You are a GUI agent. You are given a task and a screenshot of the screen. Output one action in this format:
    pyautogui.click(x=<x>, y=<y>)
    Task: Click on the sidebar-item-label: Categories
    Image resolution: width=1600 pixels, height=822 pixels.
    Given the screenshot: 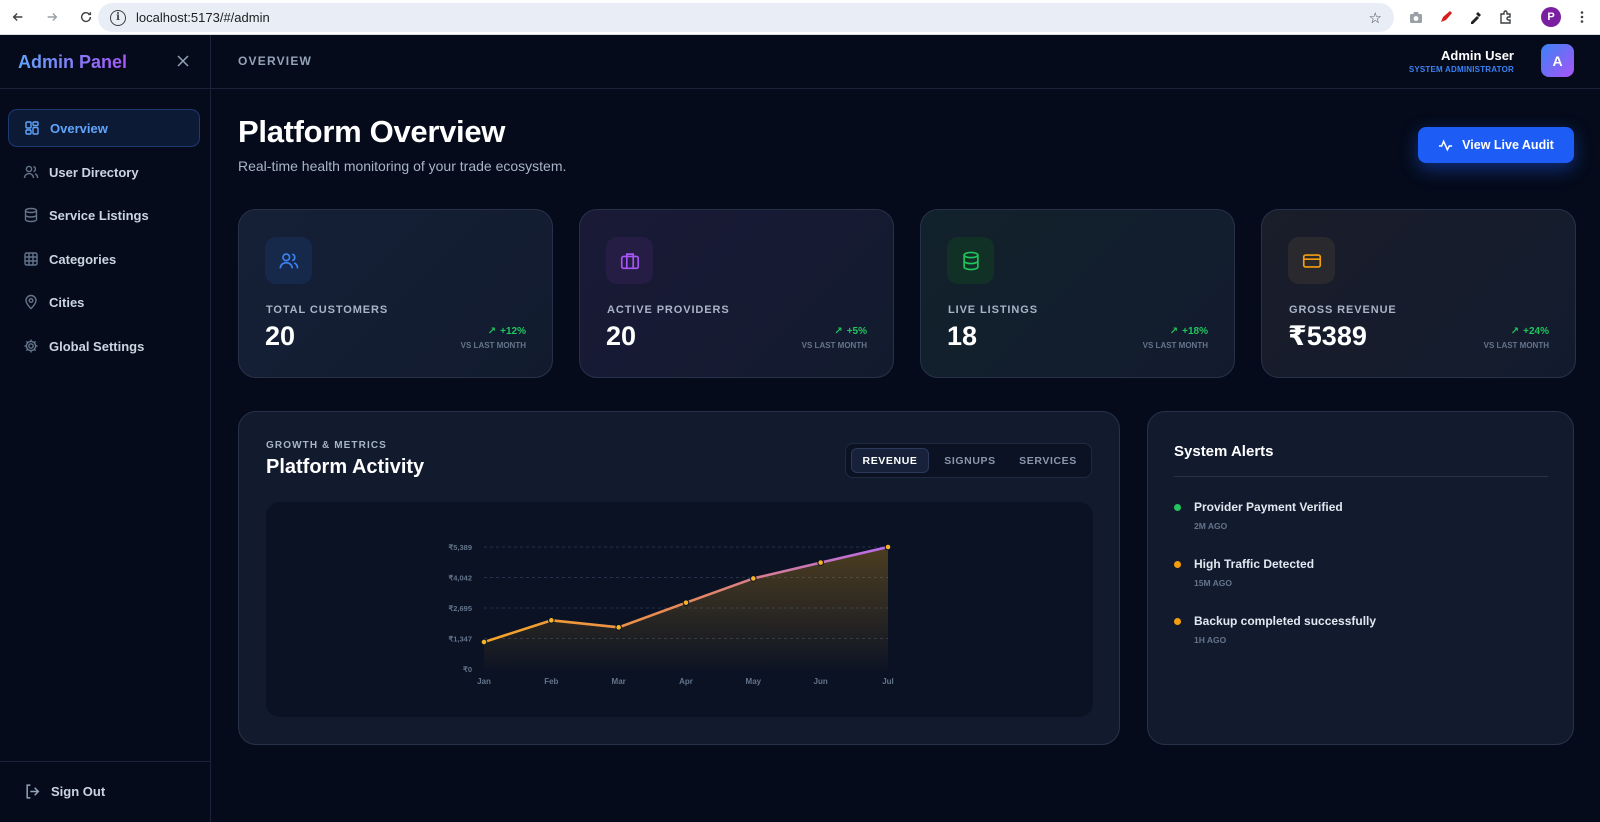 What is the action you would take?
    pyautogui.click(x=83, y=259)
    